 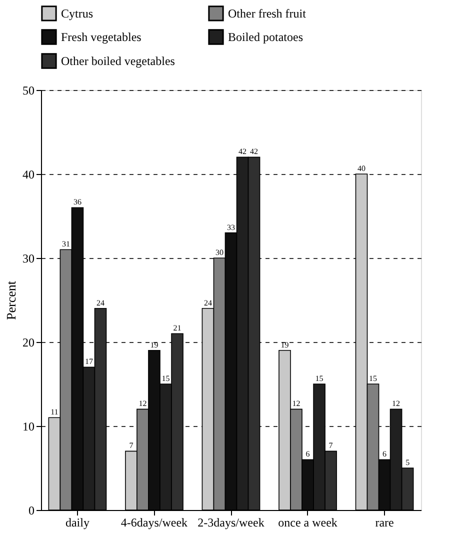 What do you see at coordinates (177, 328) in the screenshot?
I see `data-label: 21` at bounding box center [177, 328].